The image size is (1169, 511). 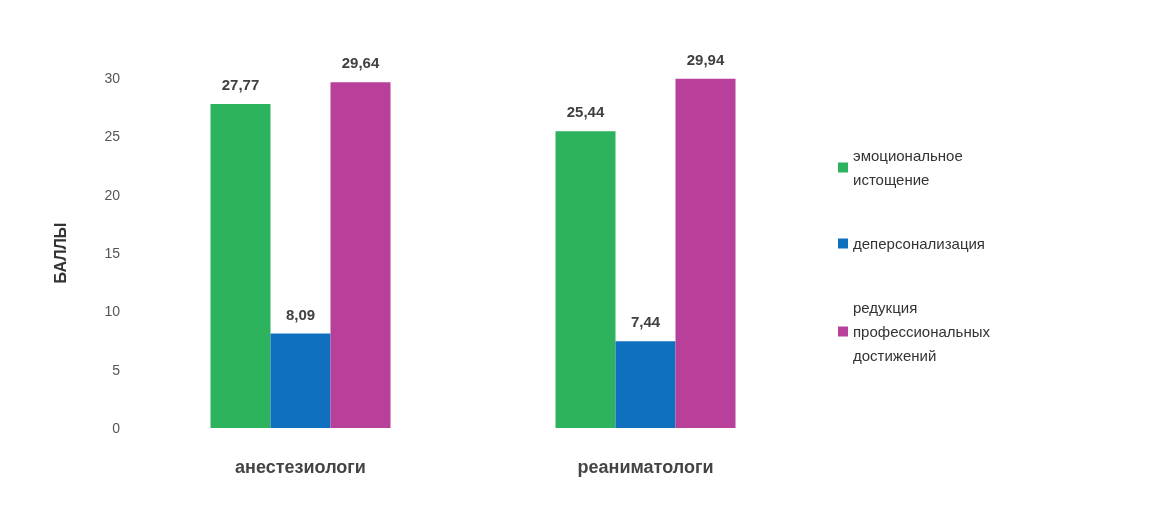 What do you see at coordinates (112, 78) in the screenshot?
I see `y-tick-label: 30` at bounding box center [112, 78].